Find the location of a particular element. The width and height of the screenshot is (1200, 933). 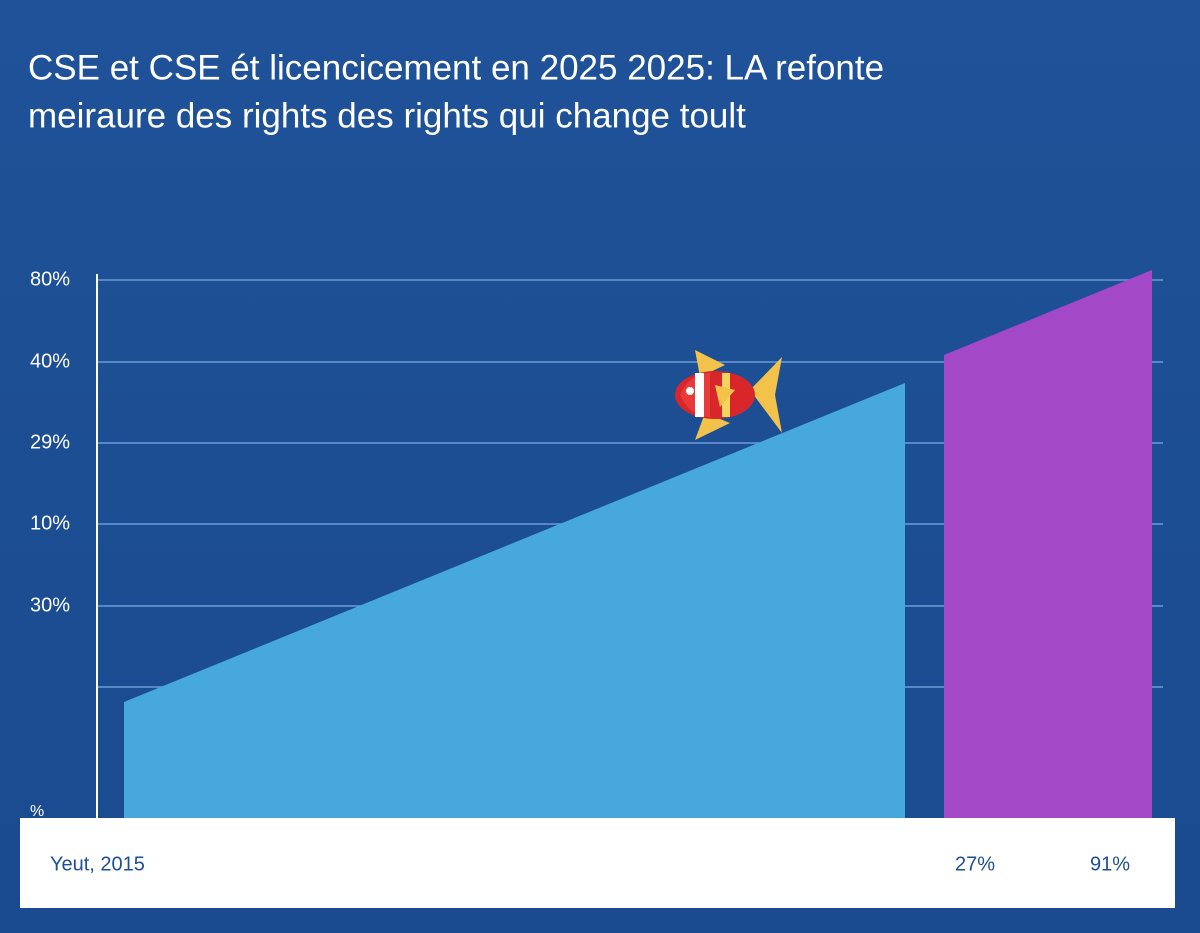

y-label: 40% is located at coordinates (50, 361).